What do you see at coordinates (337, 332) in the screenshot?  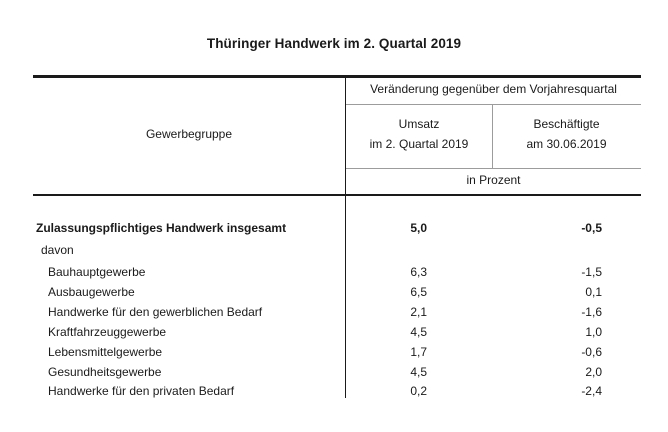 I see `table-row: Kraftfahrzeuggewerbe 4,5 1,0` at bounding box center [337, 332].